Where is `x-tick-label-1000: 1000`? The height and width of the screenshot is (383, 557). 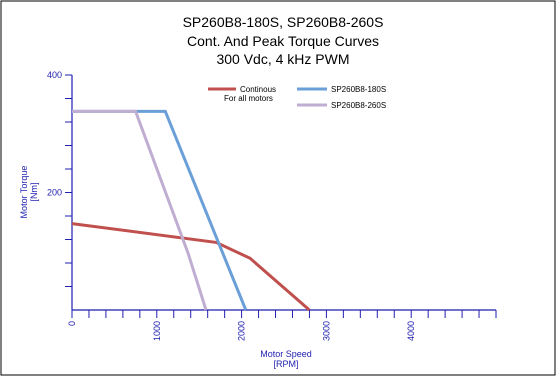
x-tick-label-1000: 1000 is located at coordinates (157, 331).